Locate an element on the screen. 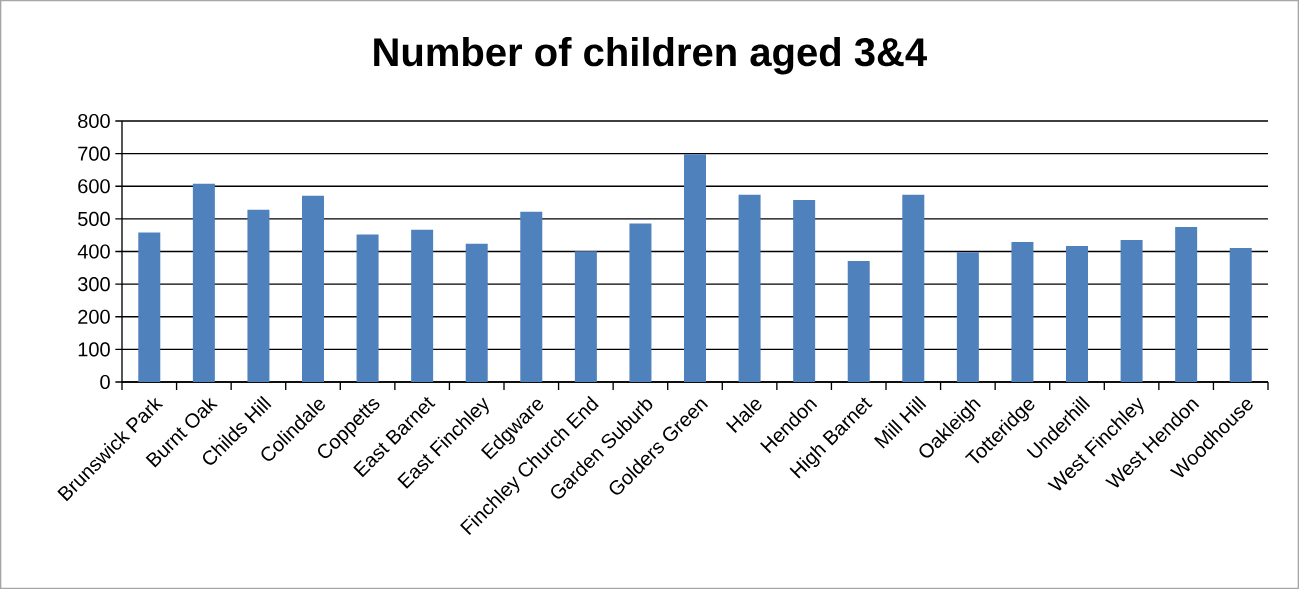 The image size is (1299, 589). y-tick-label: 600 is located at coordinates (94, 186).